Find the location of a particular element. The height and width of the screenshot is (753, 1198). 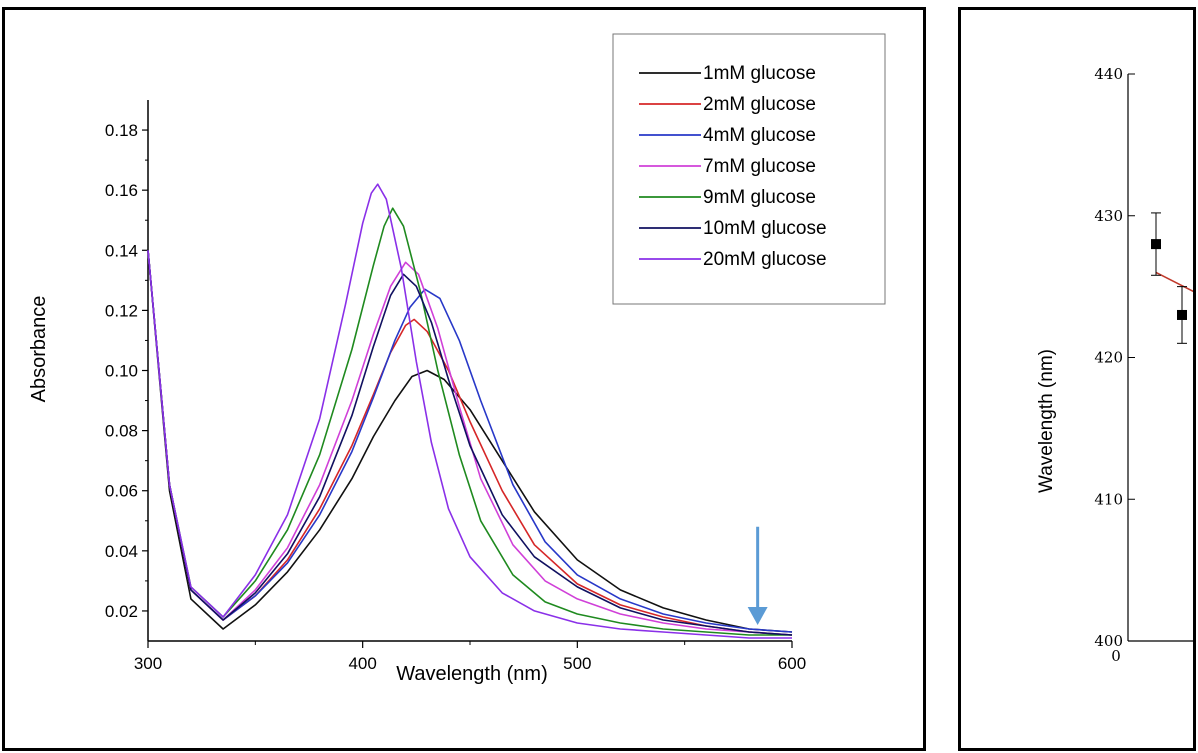

y-tick-label: 0.04 is located at coordinates (121, 551).